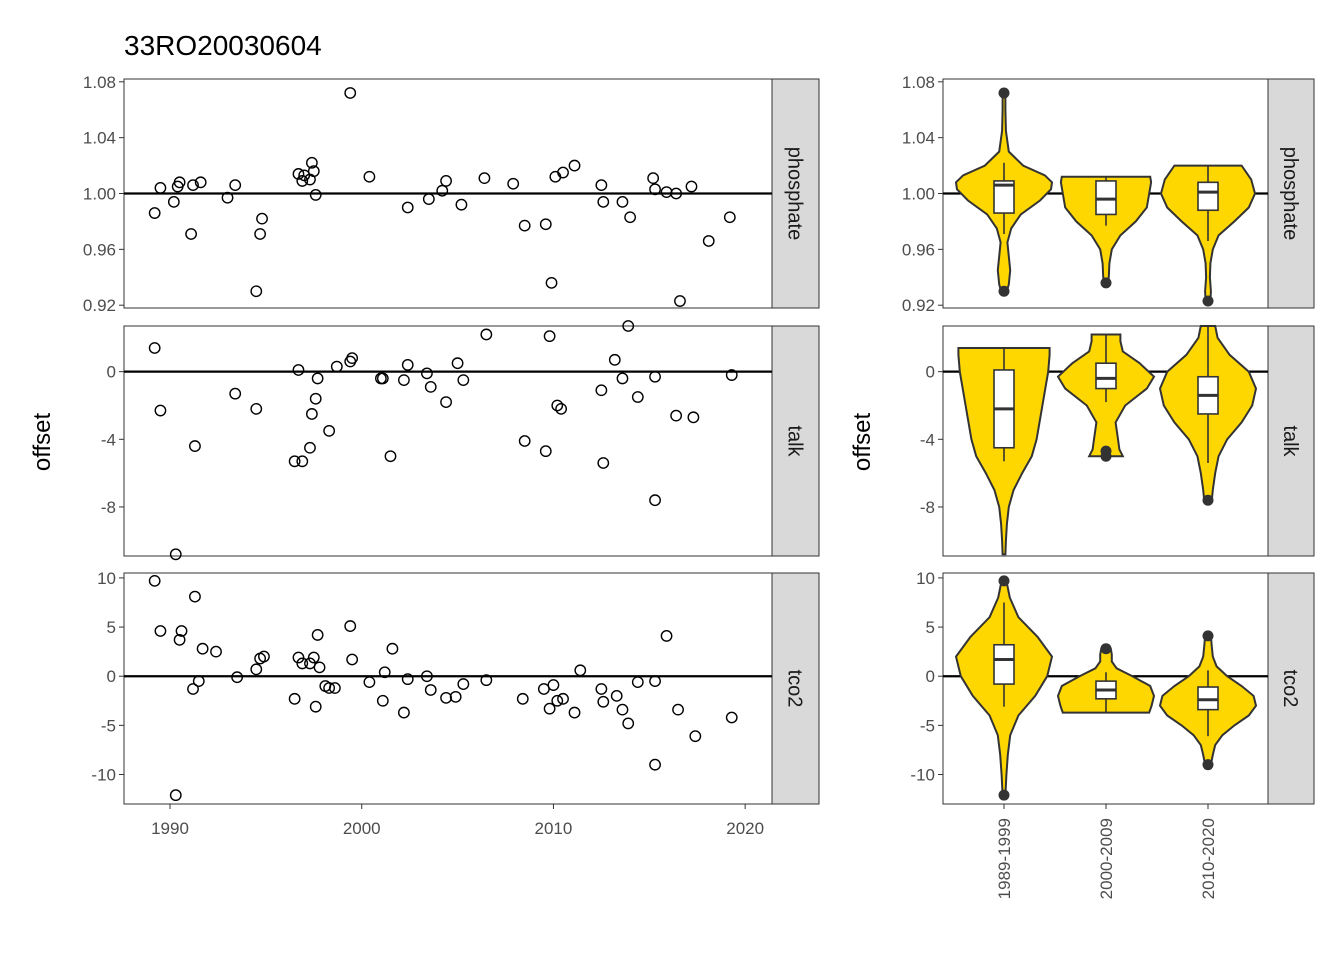  I want to click on violin-2000-2009, so click(1106, 229).